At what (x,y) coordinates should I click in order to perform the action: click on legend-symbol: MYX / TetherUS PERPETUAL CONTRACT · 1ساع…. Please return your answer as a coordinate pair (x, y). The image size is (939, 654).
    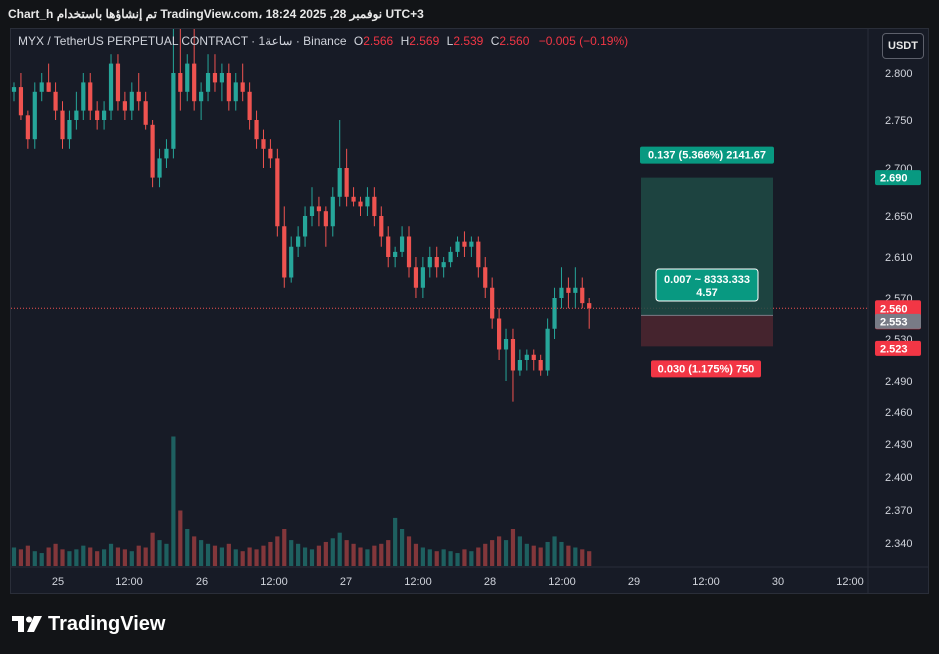
    Looking at the image, I should click on (182, 41).